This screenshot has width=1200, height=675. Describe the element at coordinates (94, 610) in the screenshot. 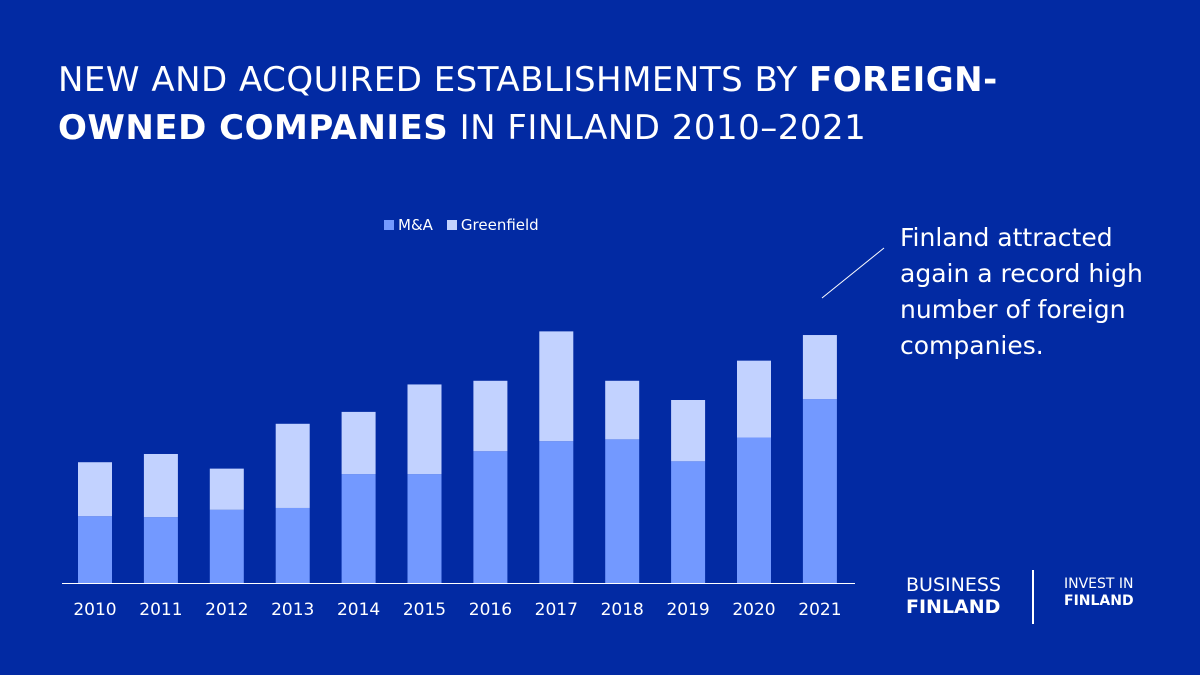

I see `x-tick-label-2010: 2010` at that location.